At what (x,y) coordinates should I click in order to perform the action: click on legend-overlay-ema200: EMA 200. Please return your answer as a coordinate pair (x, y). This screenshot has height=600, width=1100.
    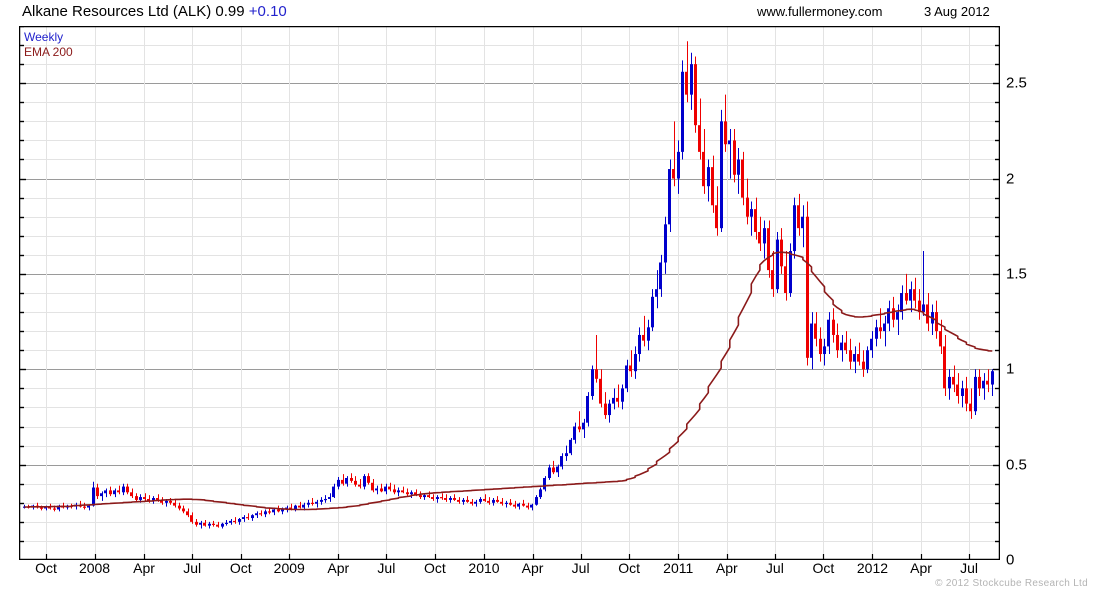
    Looking at the image, I should click on (48, 52).